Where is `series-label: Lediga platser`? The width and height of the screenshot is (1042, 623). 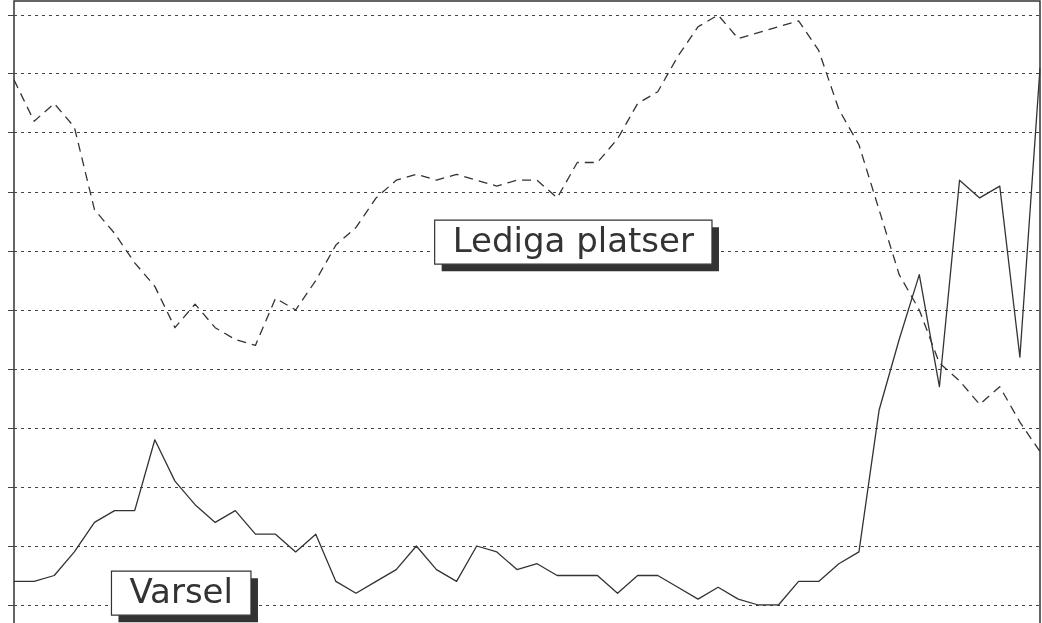 series-label: Lediga platser is located at coordinates (573, 239).